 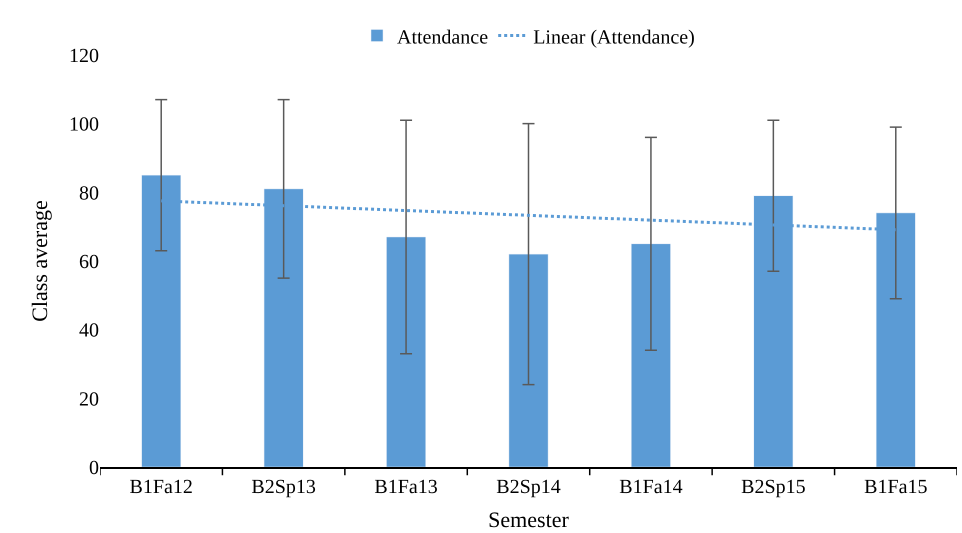 What do you see at coordinates (773, 487) in the screenshot?
I see `x-tick-label: B2Sp15` at bounding box center [773, 487].